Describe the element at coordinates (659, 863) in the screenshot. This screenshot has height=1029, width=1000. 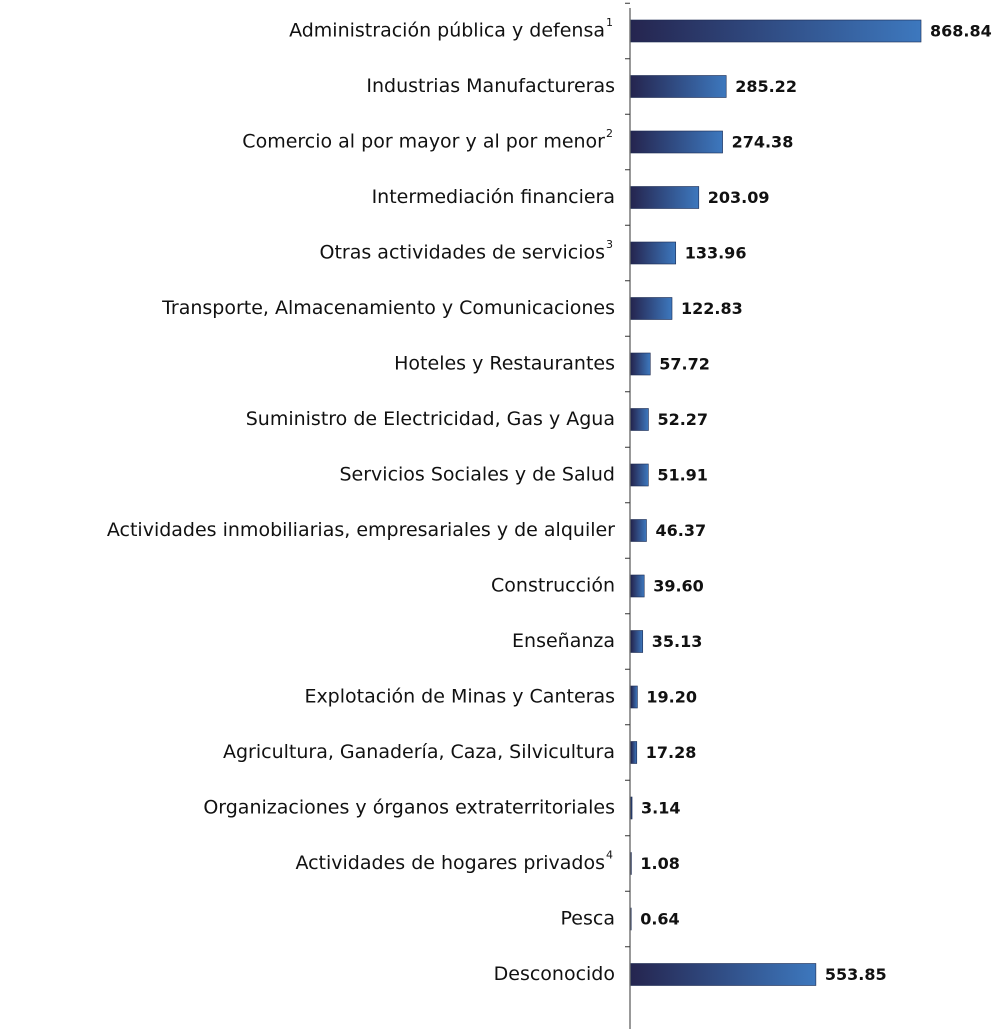
I see `value-label: 1.08` at that location.